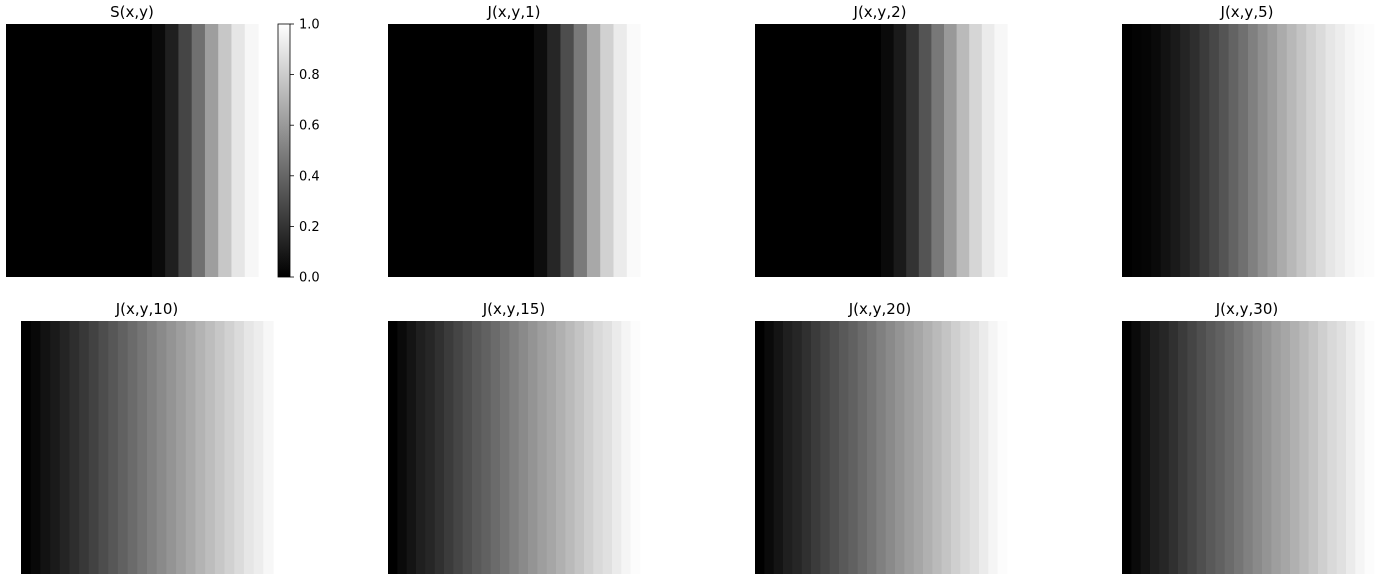 Image resolution: width=1383 pixels, height=579 pixels. What do you see at coordinates (284, 150) in the screenshot?
I see `colorbar-gradient` at bounding box center [284, 150].